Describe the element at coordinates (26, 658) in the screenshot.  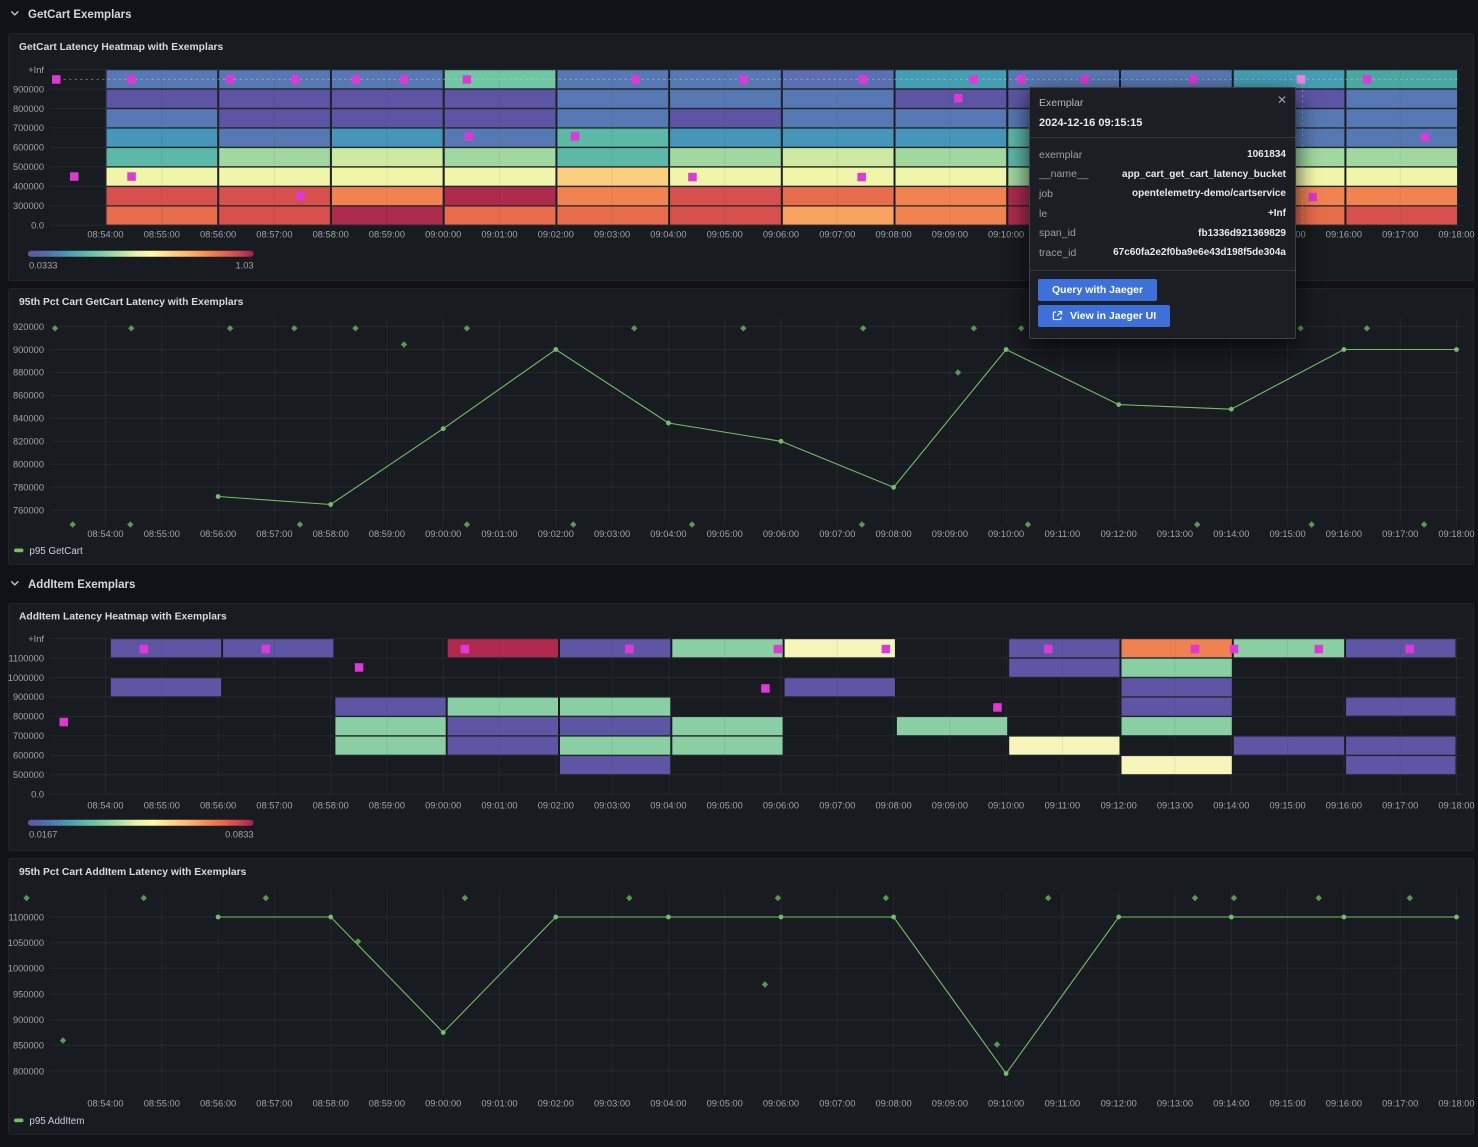
I see `svg-text: 1100000` at that location.